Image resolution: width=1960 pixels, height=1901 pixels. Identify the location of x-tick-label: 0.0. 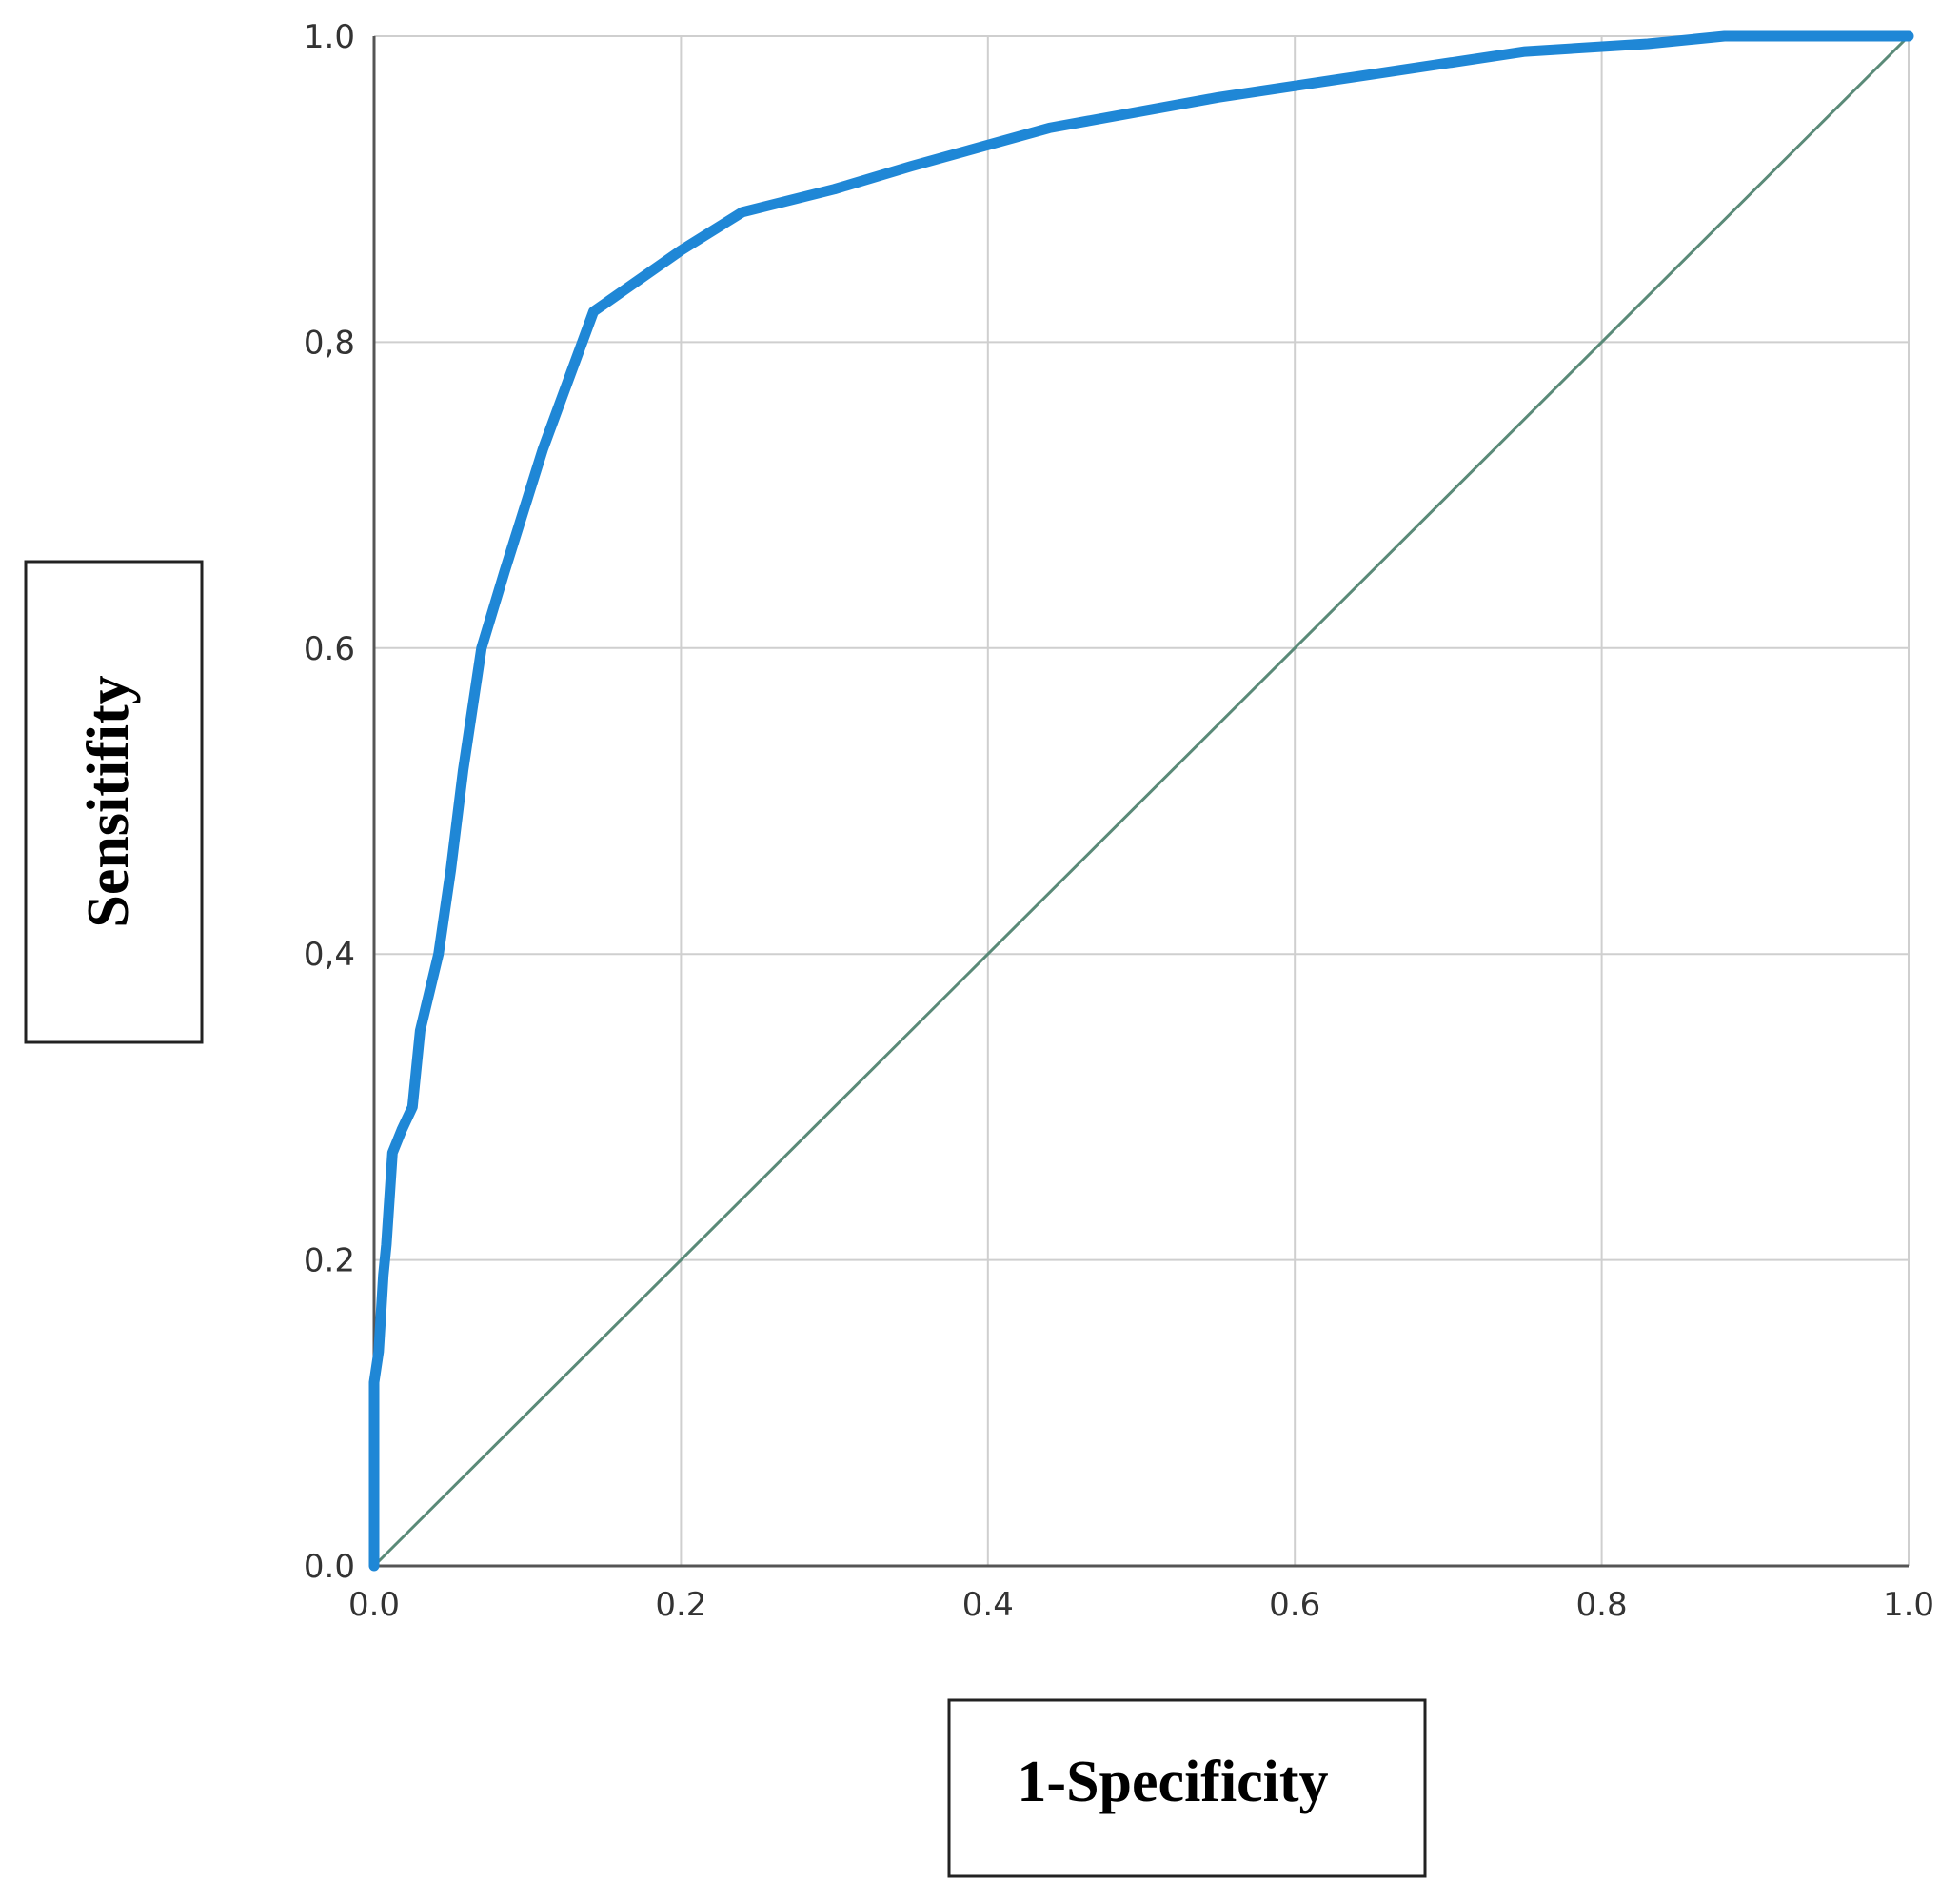
(374, 1605).